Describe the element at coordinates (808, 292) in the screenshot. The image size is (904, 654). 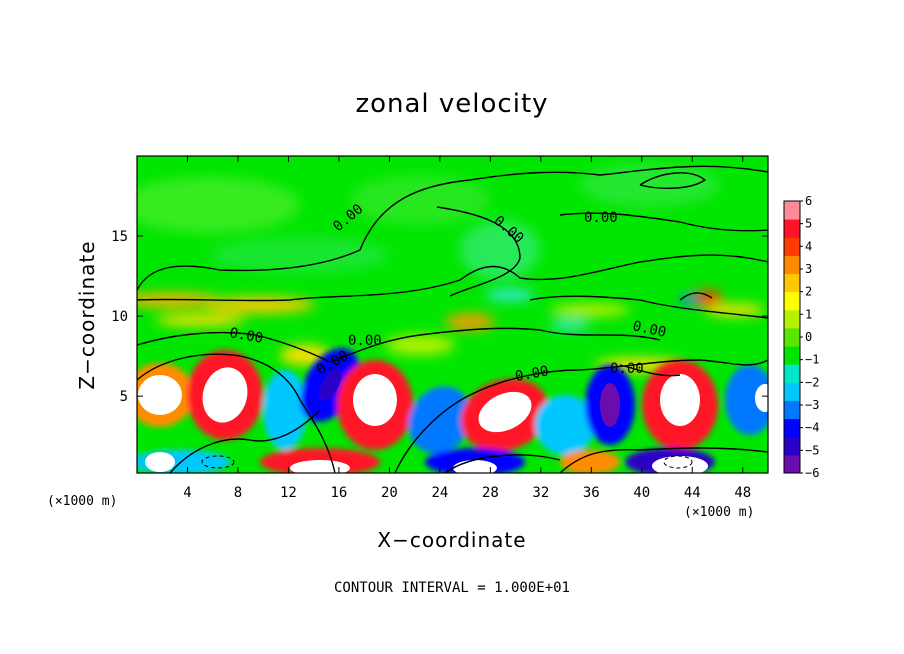
I see `colorbar-tick-label: 2` at that location.